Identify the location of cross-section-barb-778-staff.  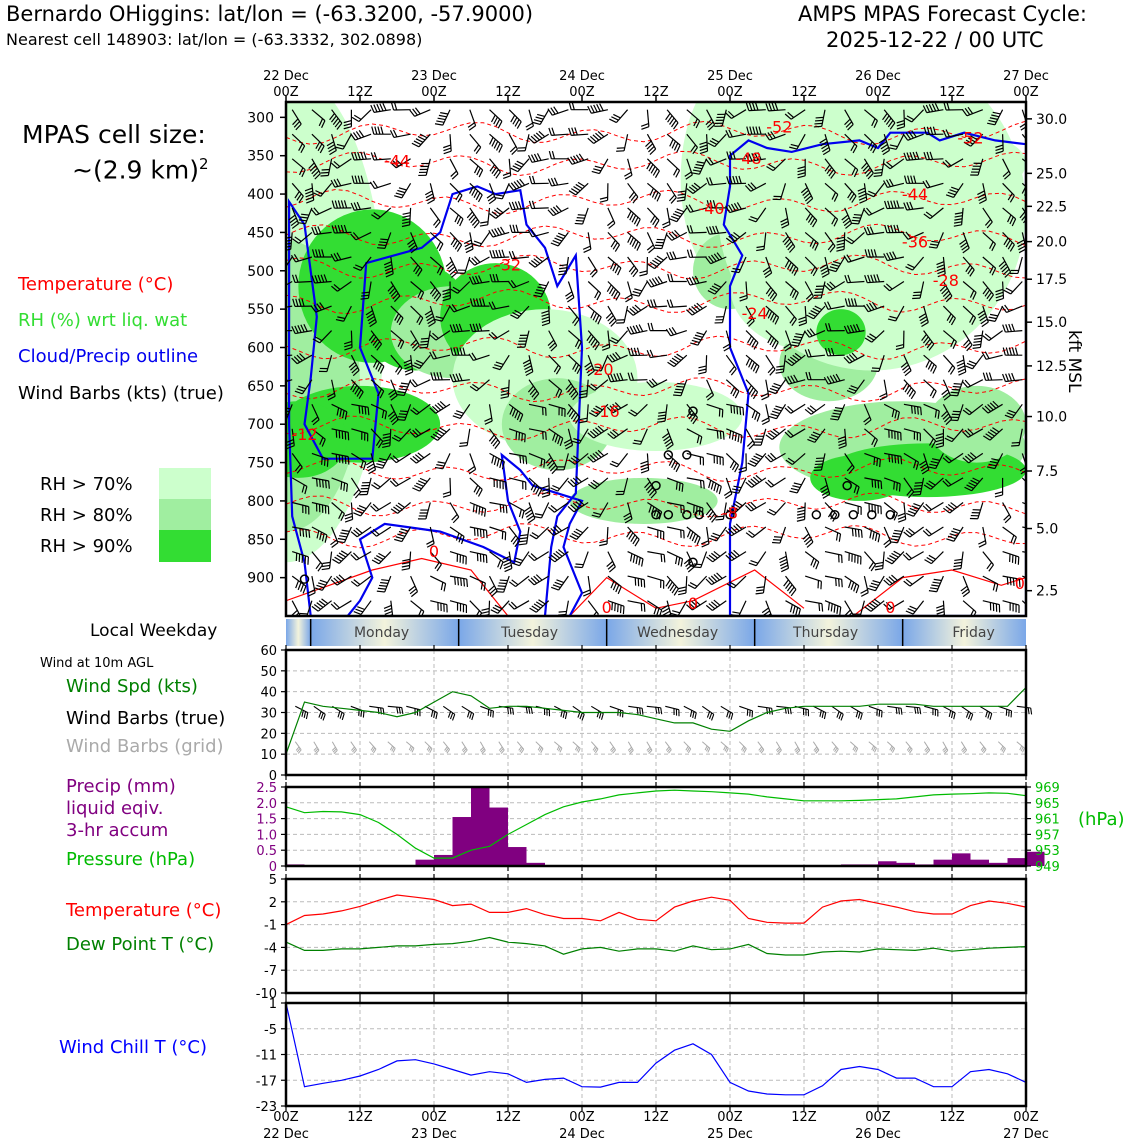
(1023, 140).